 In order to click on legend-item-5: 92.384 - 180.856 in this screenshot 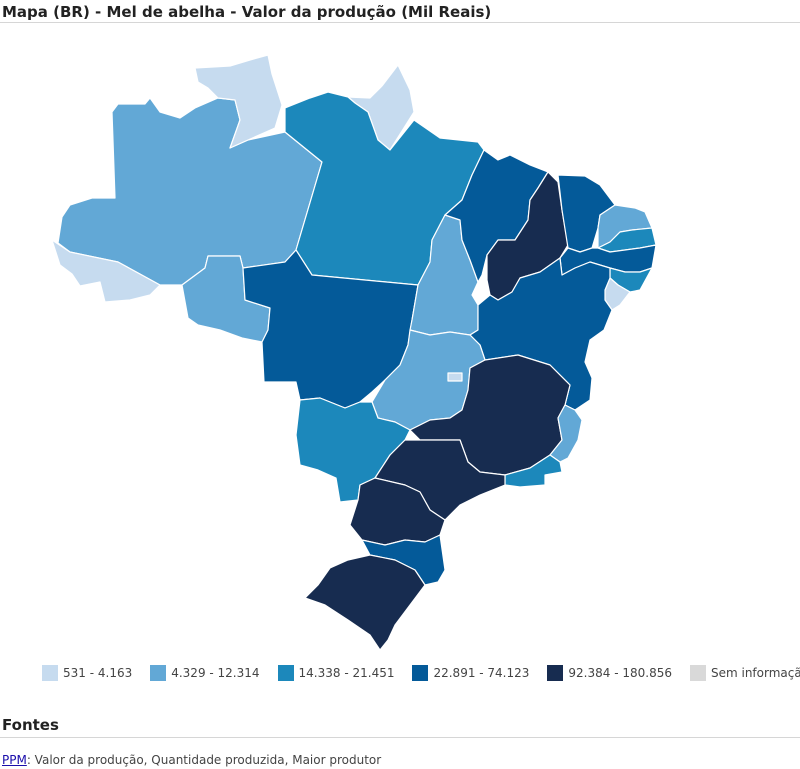, I will do `click(609, 673)`.